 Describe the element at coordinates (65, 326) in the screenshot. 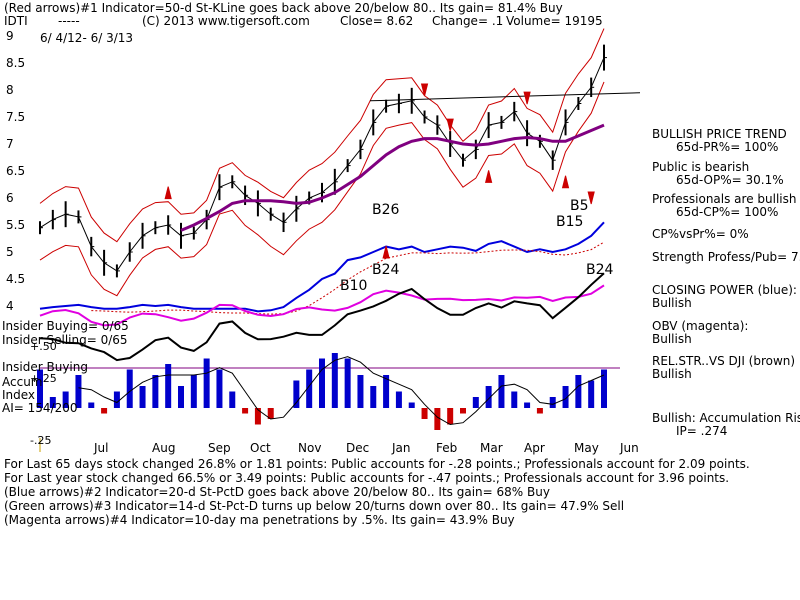

I see `insider-buying: Insider Buying= 0/65` at that location.